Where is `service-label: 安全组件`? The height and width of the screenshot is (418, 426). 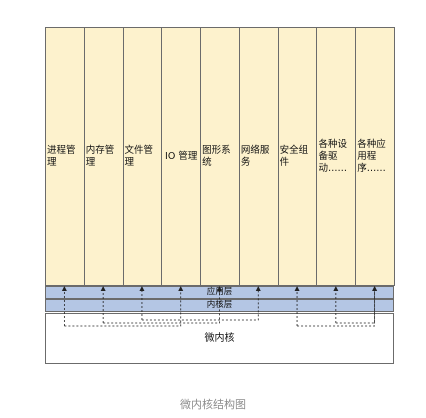
service-label: 安全组件 is located at coordinates (294, 156).